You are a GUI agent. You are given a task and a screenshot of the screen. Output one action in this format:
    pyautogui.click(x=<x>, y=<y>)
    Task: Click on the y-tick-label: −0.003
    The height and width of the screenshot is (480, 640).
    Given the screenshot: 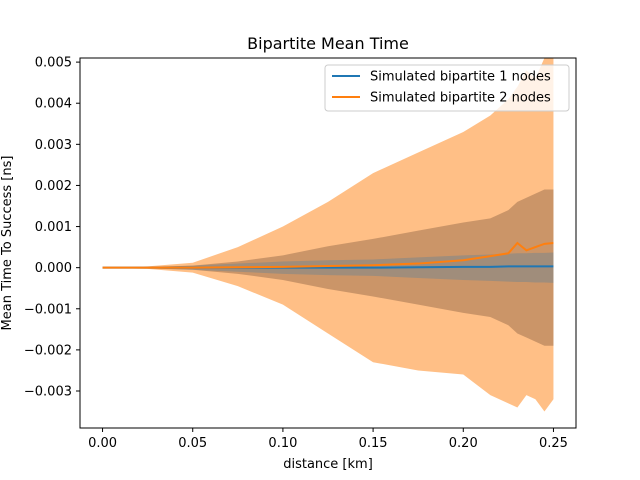 What is the action you would take?
    pyautogui.click(x=48, y=392)
    